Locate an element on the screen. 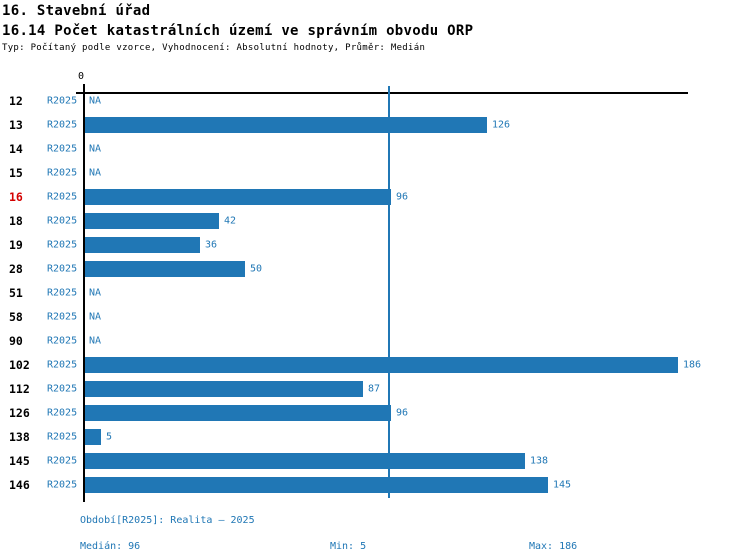 The height and width of the screenshot is (560, 750). row-category-label: 18 is located at coordinates (16, 221).